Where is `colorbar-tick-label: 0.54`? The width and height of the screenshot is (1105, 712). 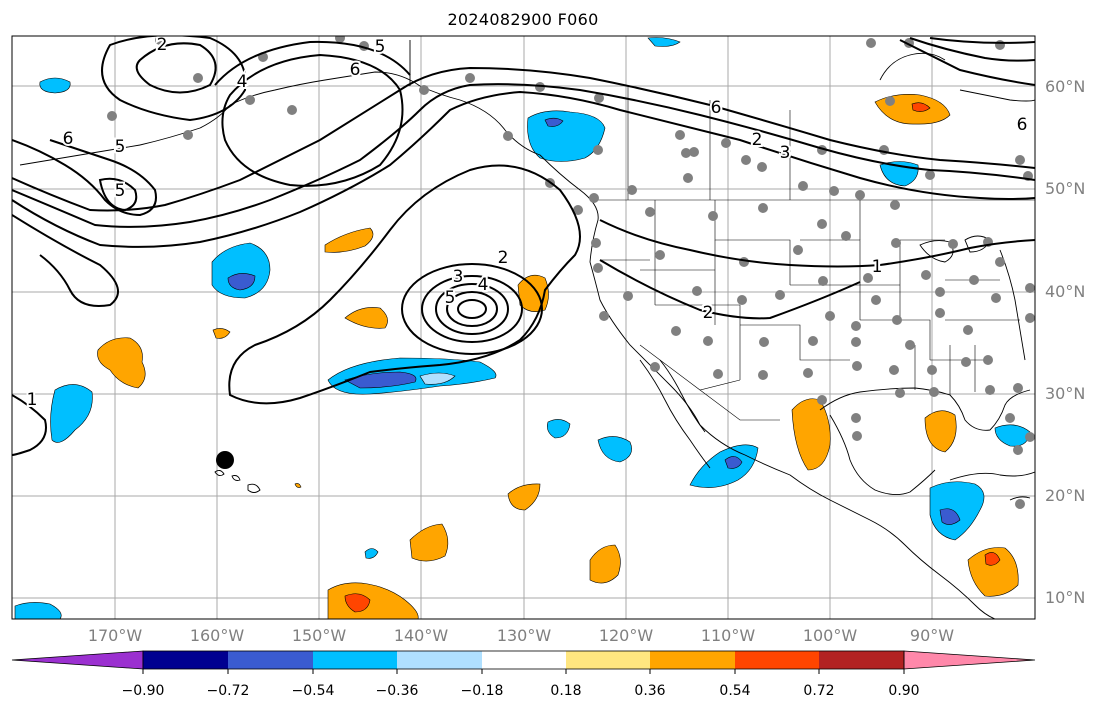
colorbar-tick-label: 0.54 is located at coordinates (735, 691).